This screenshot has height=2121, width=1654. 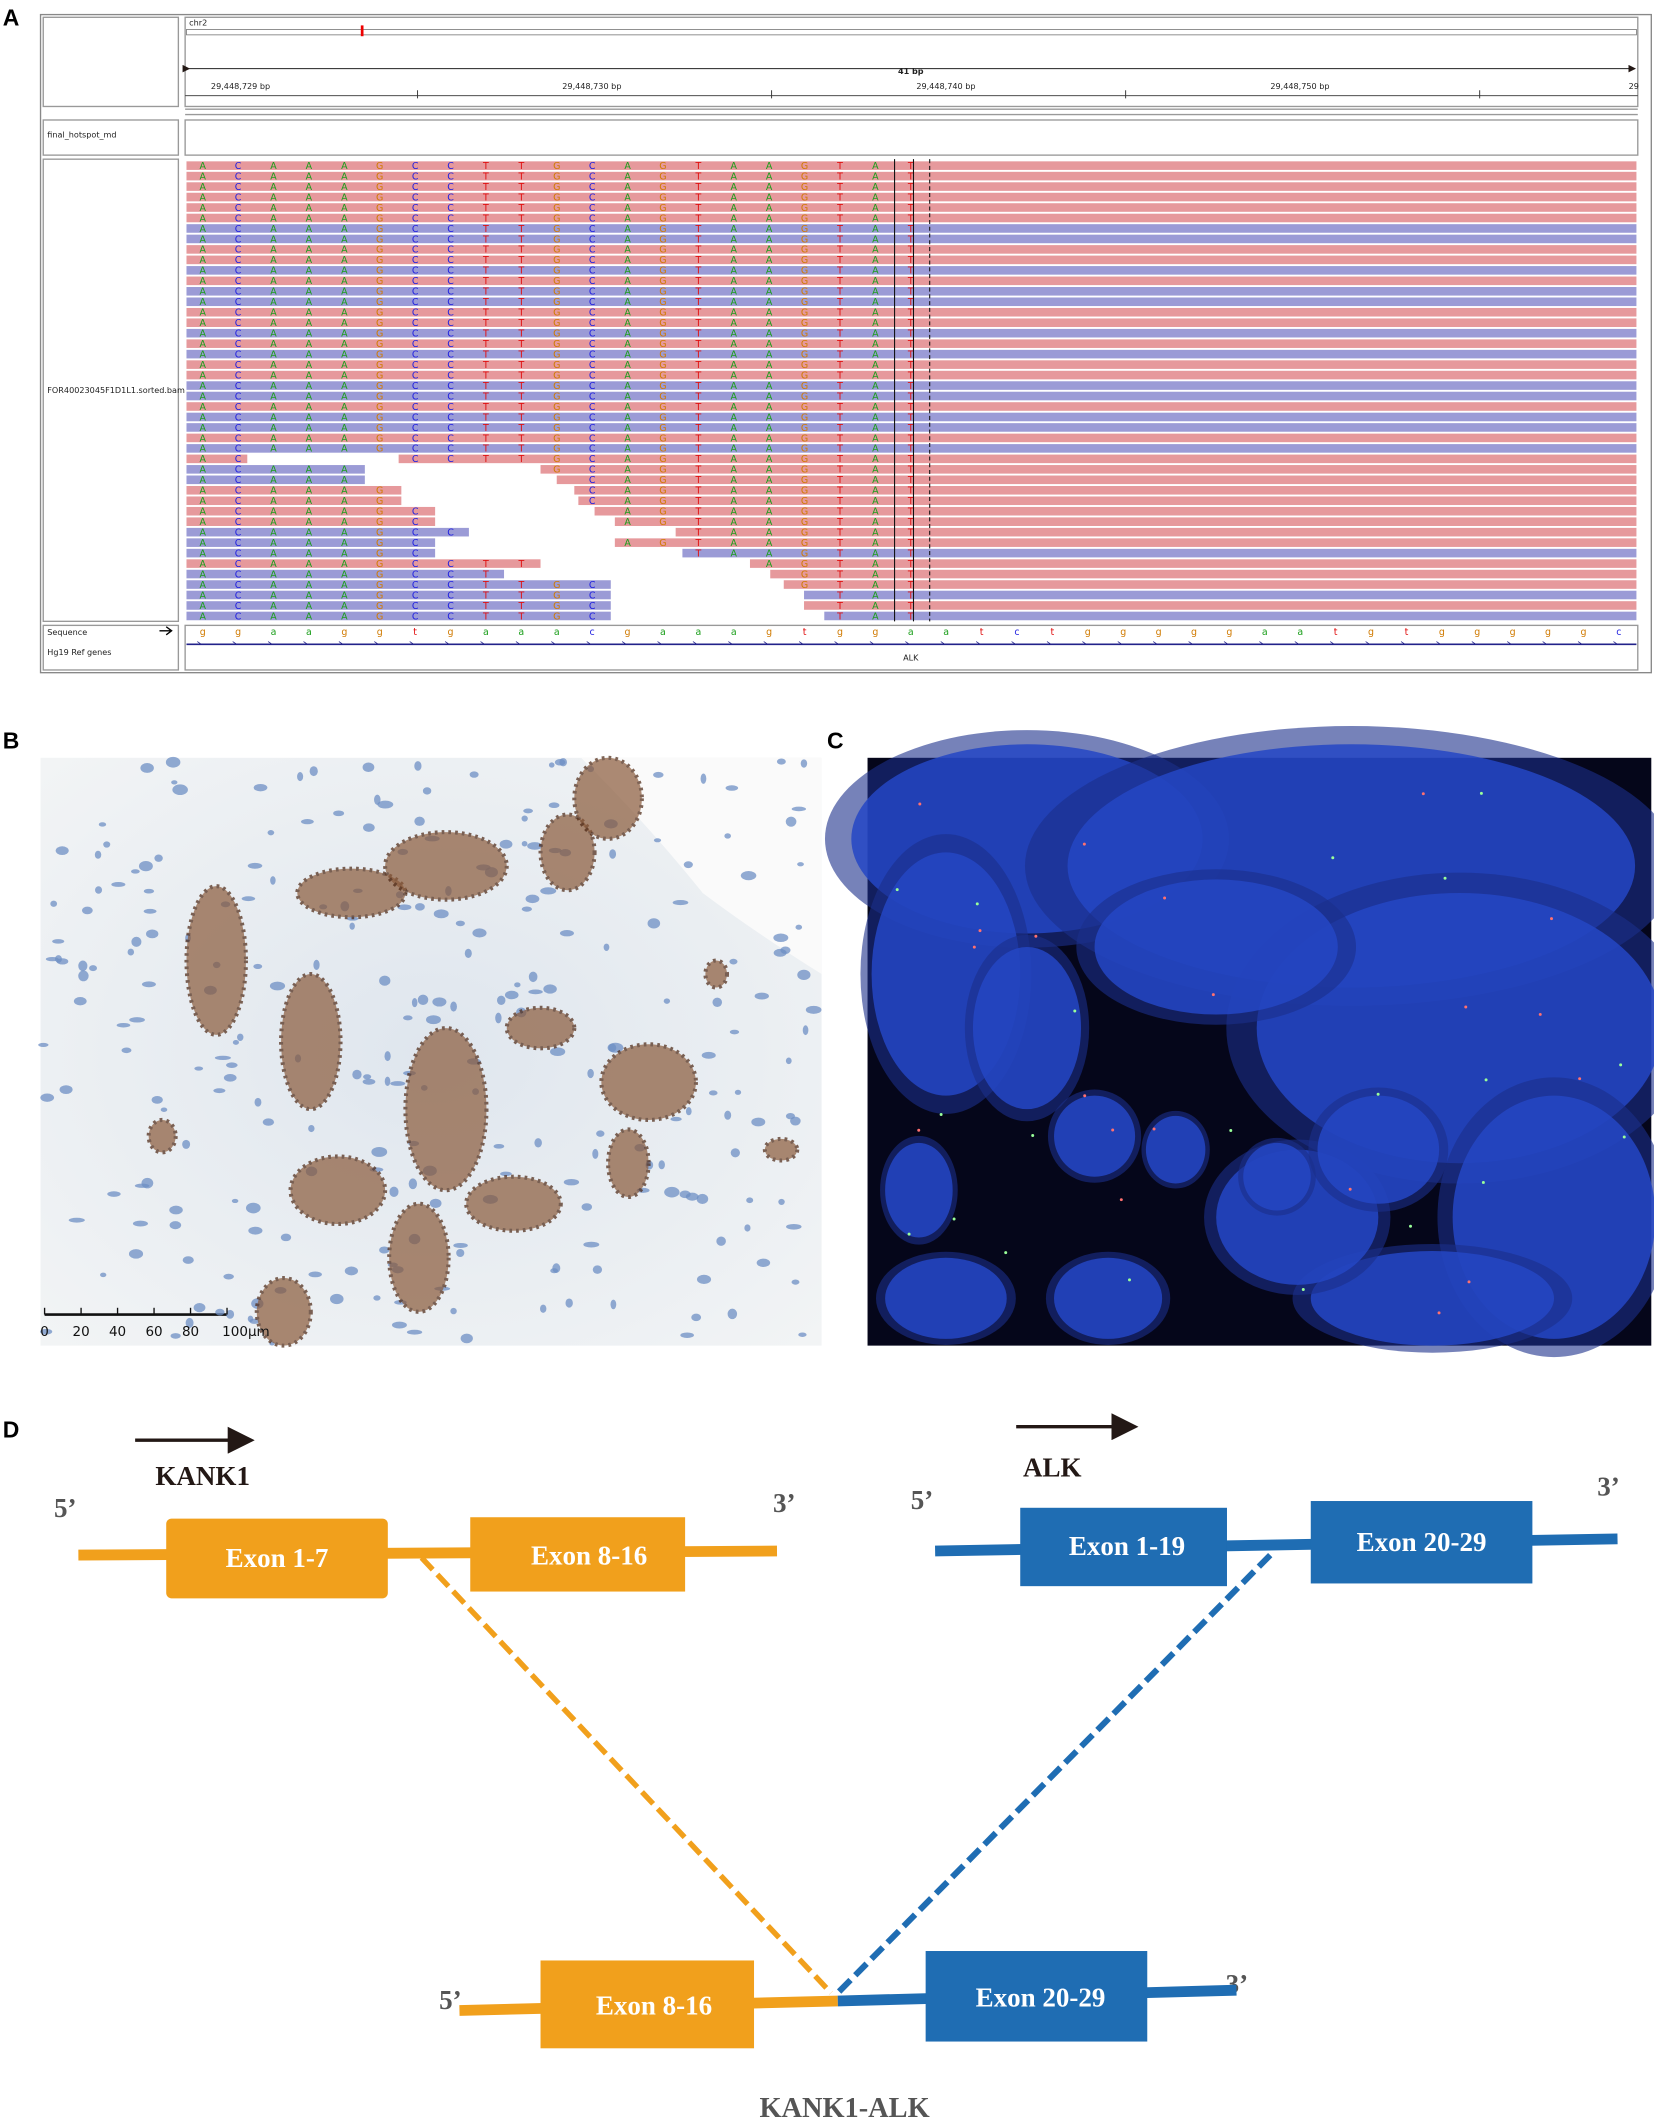 I want to click on name-cell, so click(x=111, y=390).